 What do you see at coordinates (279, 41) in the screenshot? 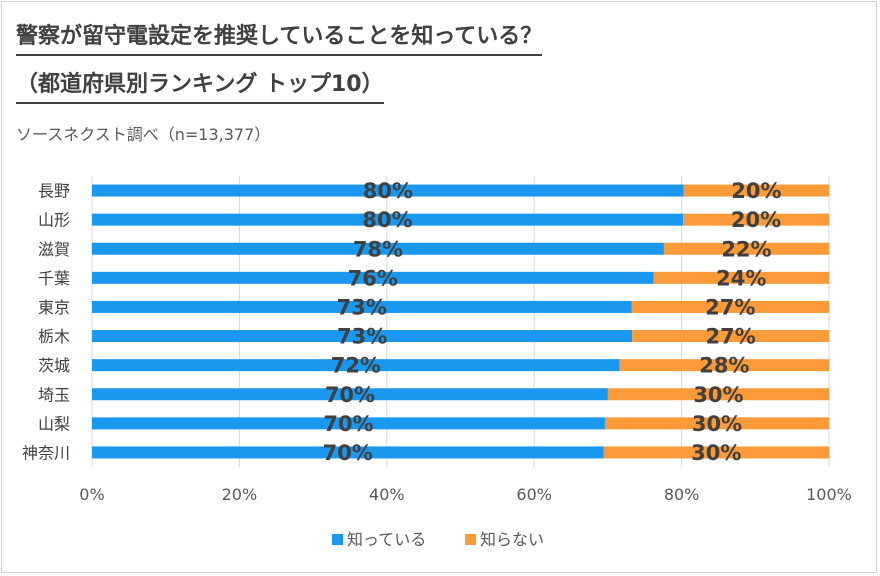
I see `chart-title: 警察が留守電設定を推奨していることを知っている？` at bounding box center [279, 41].